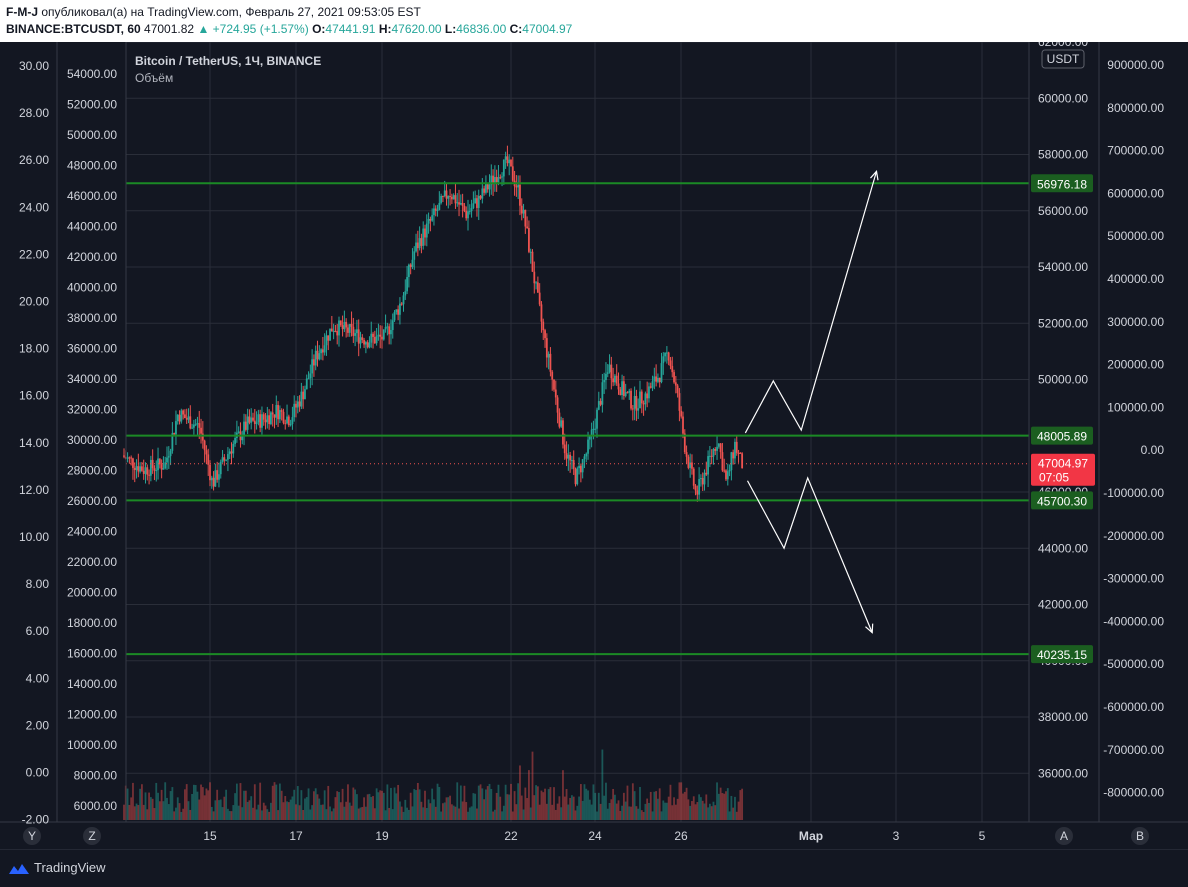 This screenshot has height=887, width=1188. I want to click on axis-button, so click(1064, 836).